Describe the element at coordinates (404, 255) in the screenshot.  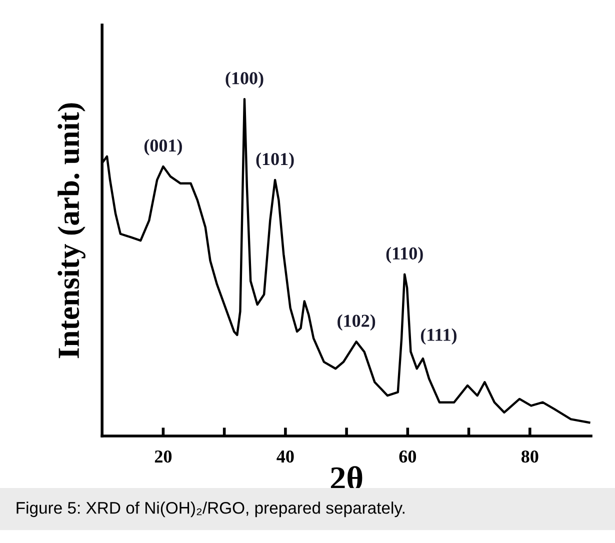
I see `annotation: (110)` at that location.